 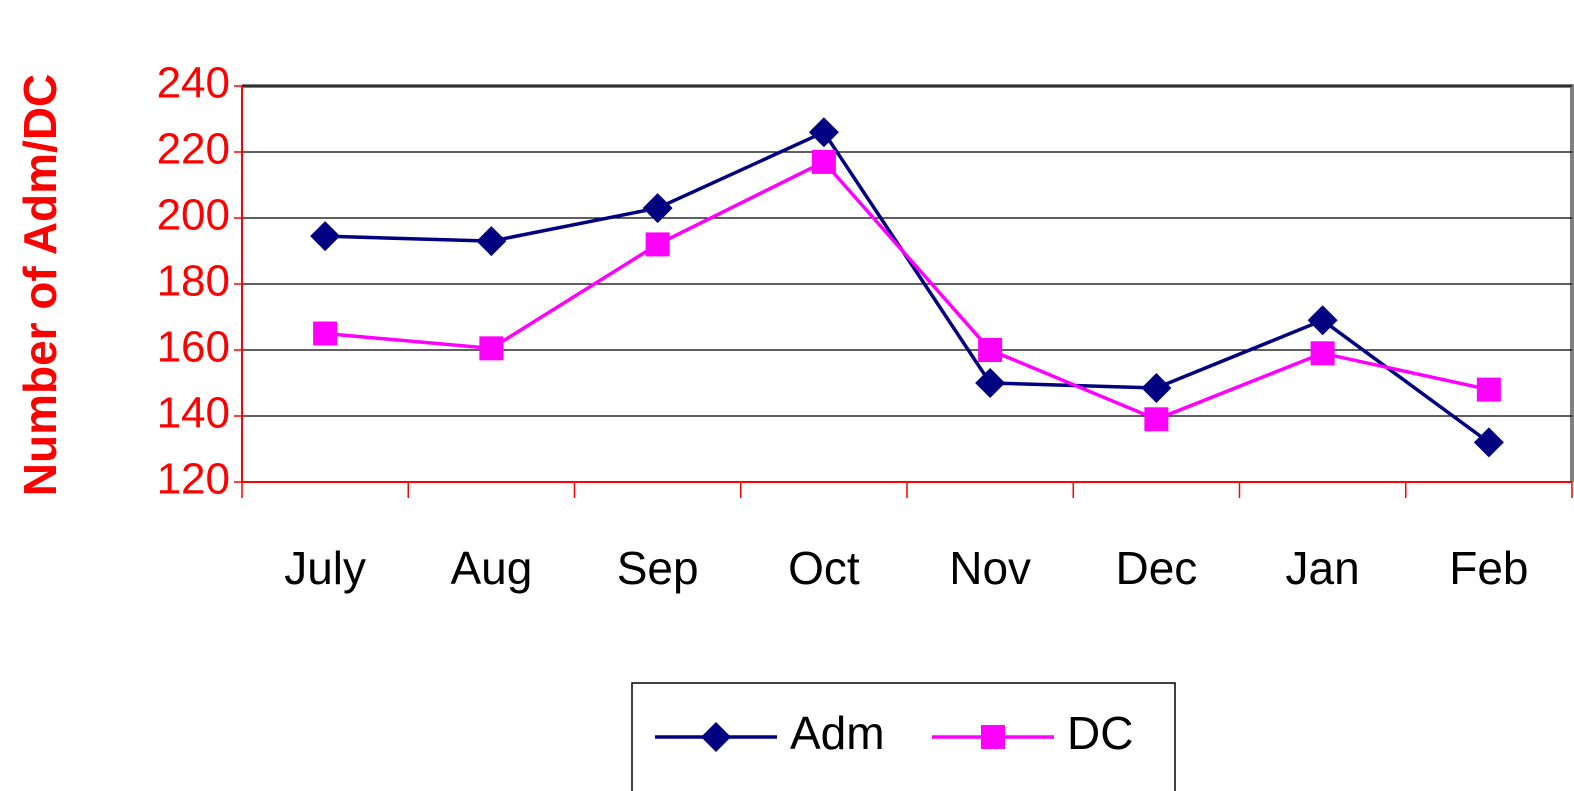 I want to click on y-tick-label: 220, so click(x=193, y=149).